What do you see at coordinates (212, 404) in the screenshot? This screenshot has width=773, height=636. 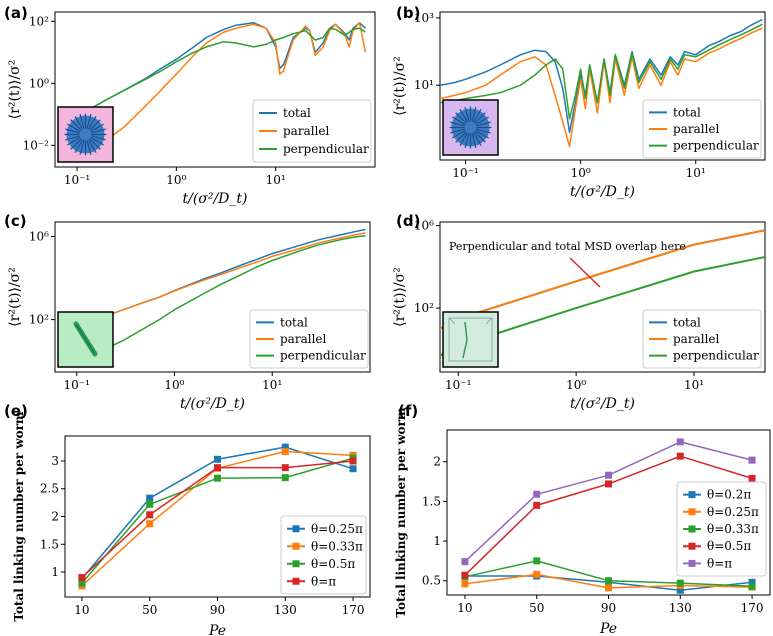 I see `x-axis-label: t/(σ²/D_t)` at bounding box center [212, 404].